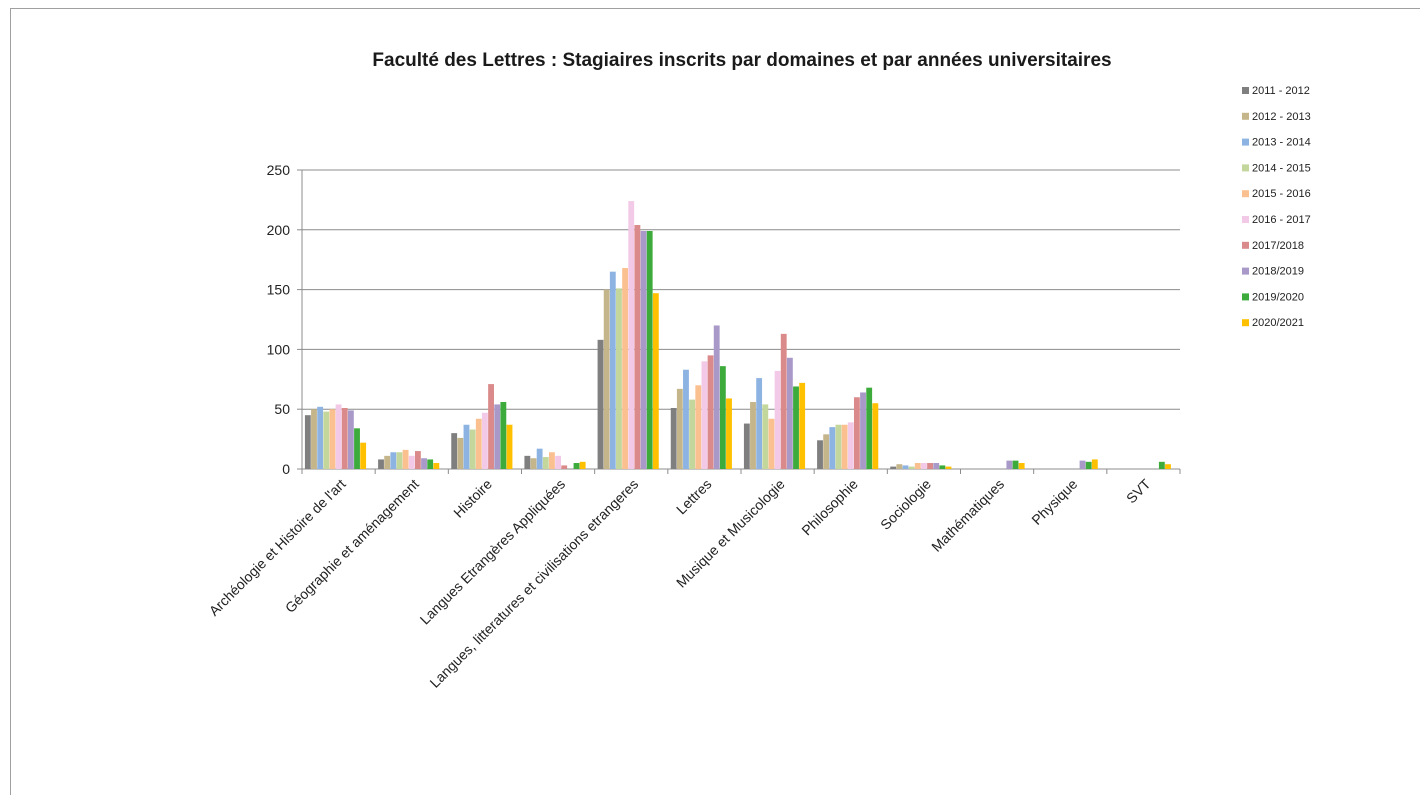 This screenshot has width=1422, height=795. I want to click on x-category-label: Sociologie, so click(905, 504).